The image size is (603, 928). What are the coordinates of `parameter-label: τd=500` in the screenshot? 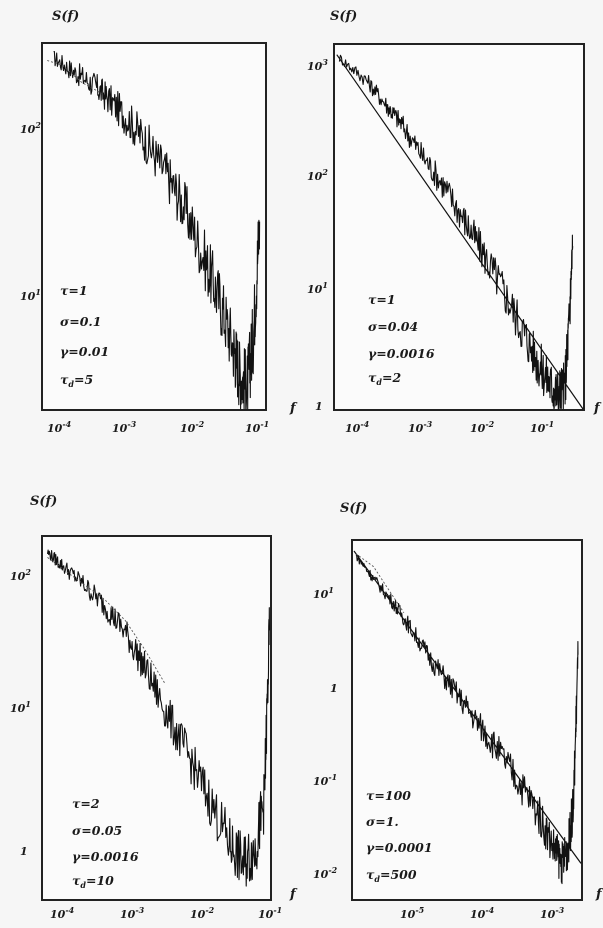 It's located at (391, 875).